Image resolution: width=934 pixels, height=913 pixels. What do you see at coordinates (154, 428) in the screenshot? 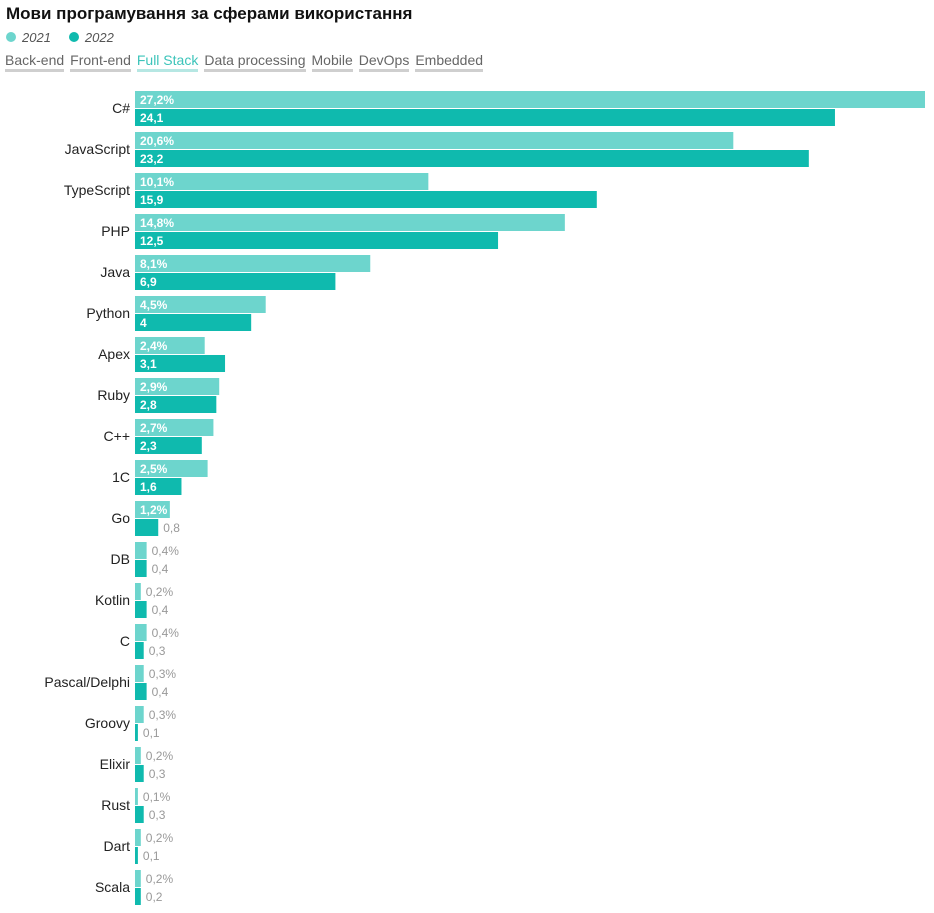
I see `value-label-2021-cpp: 2,7%` at bounding box center [154, 428].